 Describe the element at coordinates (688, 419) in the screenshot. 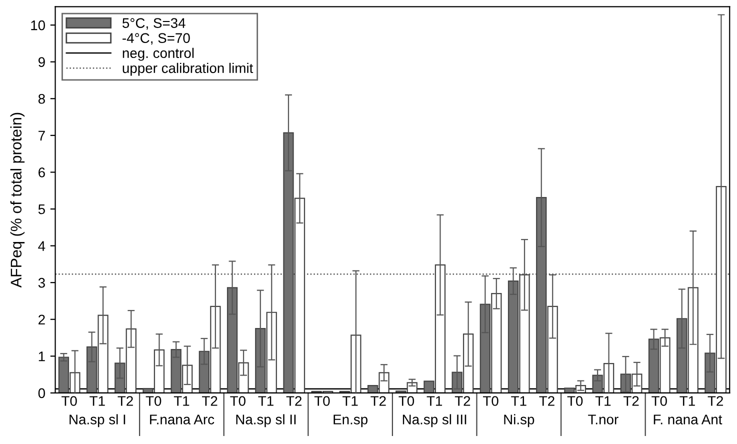

I see `text: F. nana Ant` at that location.